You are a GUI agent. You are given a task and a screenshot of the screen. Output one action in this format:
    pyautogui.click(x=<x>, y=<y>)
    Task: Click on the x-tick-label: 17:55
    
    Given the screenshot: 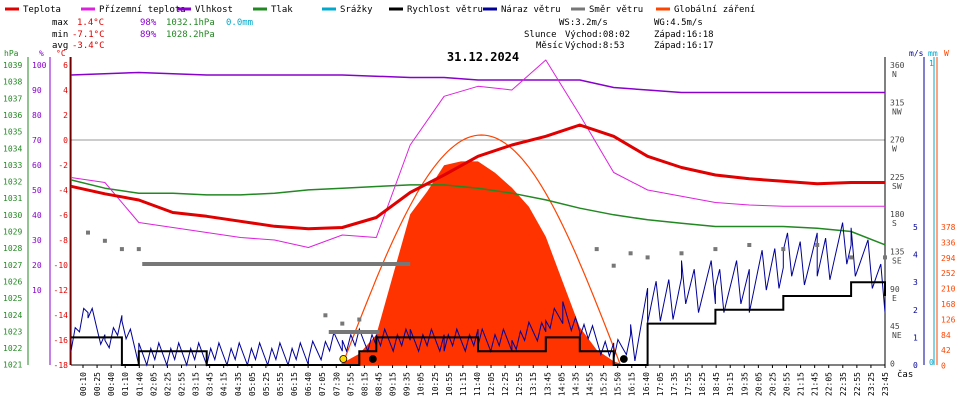 What is the action you would take?
    pyautogui.click(x=688, y=384)
    